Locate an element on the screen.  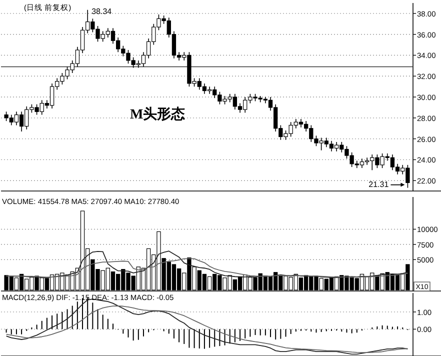
annotation: 21.31 is located at coordinates (379, 184).